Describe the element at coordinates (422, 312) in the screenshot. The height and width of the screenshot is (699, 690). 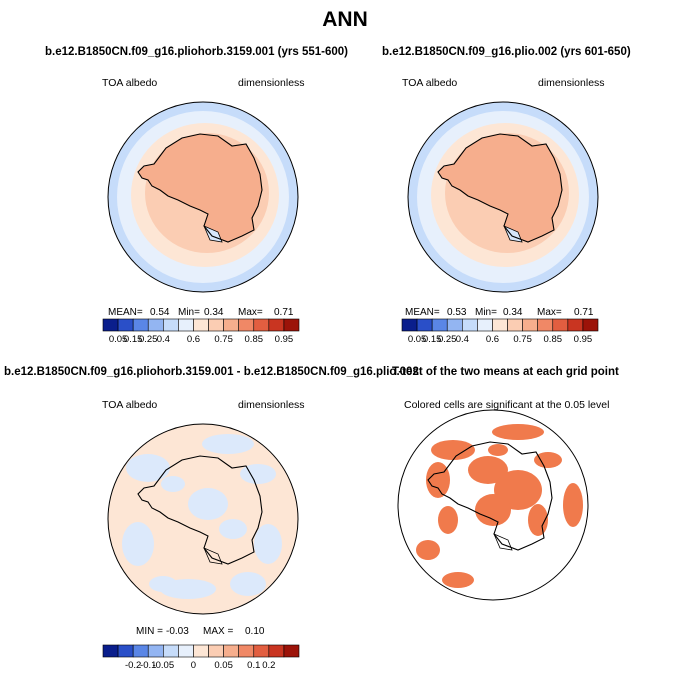
I see `panel-2-mean-label: MEAN=` at that location.